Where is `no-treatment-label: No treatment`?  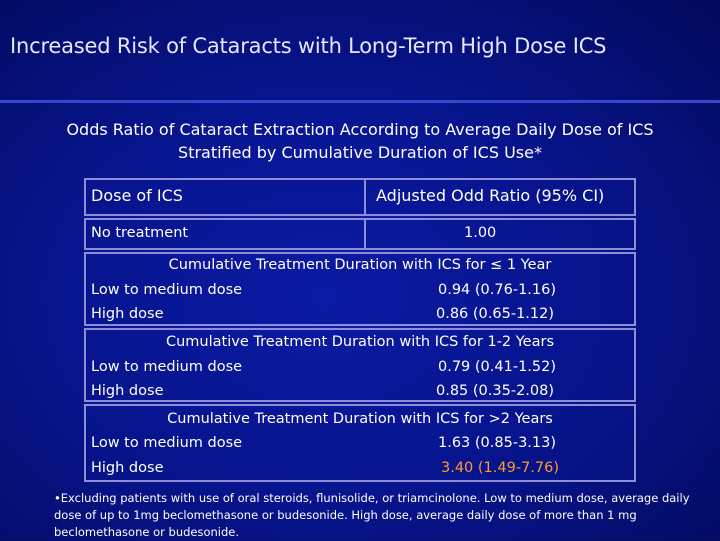
no-treatment-label: No treatment is located at coordinates (140, 233).